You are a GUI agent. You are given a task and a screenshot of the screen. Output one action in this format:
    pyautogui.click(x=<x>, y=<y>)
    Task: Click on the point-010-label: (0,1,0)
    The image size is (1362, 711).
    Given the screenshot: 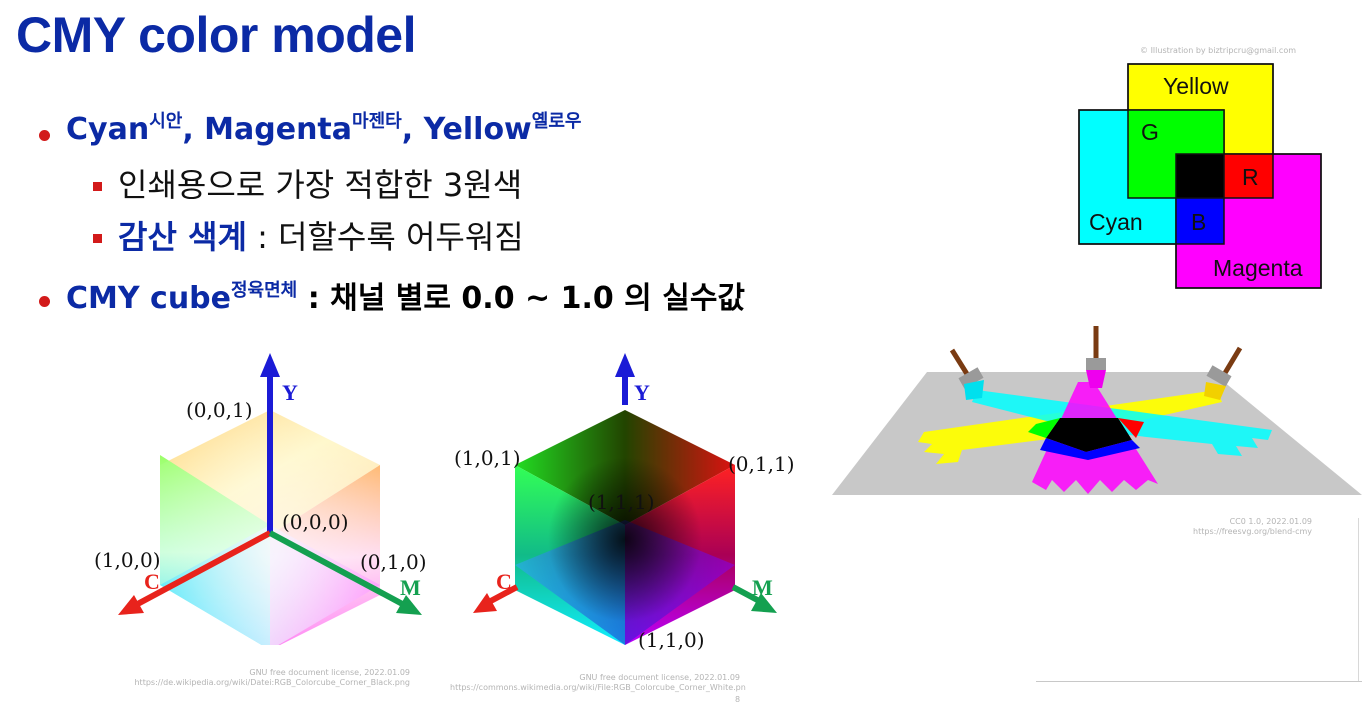 What is the action you would take?
    pyautogui.click(x=393, y=562)
    